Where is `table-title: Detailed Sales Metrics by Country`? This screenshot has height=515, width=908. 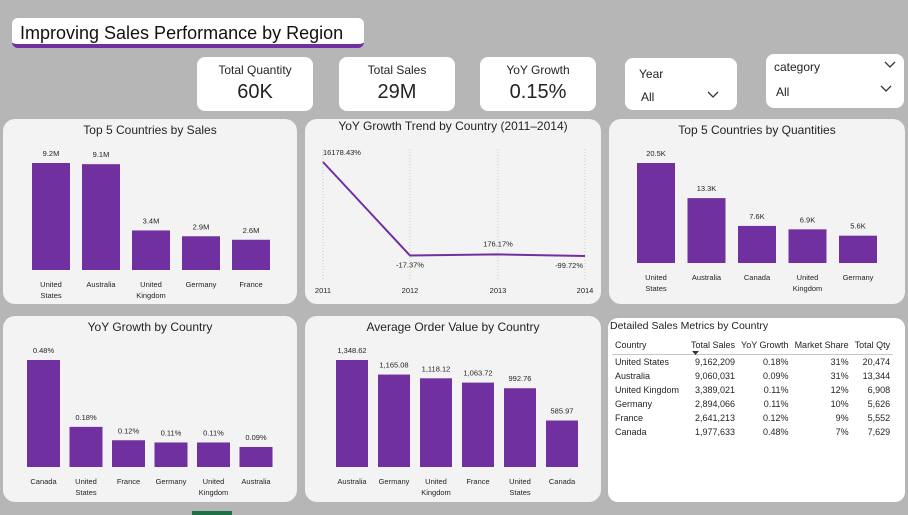
table-title: Detailed Sales Metrics by Country is located at coordinates (689, 326).